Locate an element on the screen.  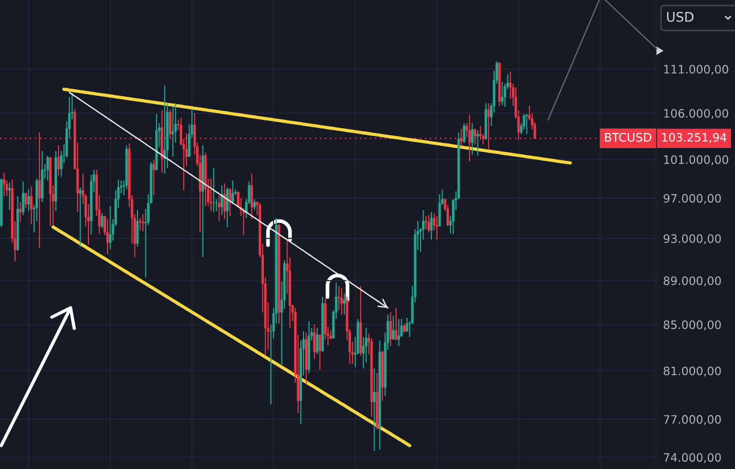
y-tick-label: 89.000,00 is located at coordinates (692, 281).